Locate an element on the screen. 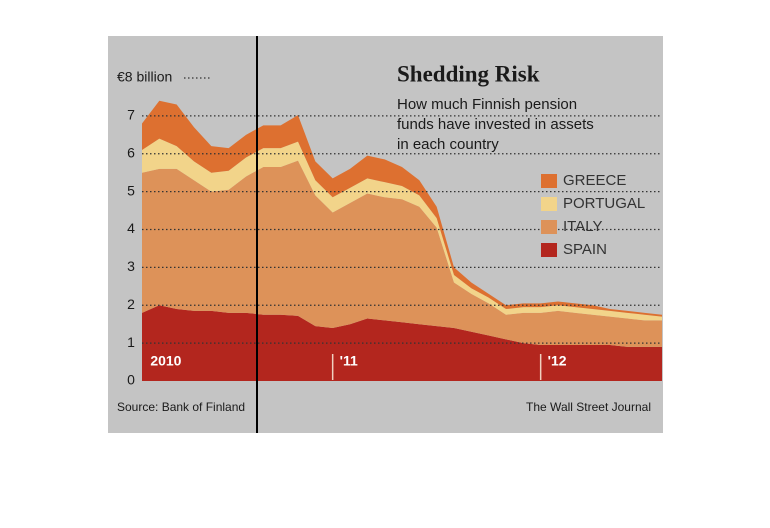 Image resolution: width=770 pixels, height=528 pixels. y-tick-label: 7 is located at coordinates (131, 115).